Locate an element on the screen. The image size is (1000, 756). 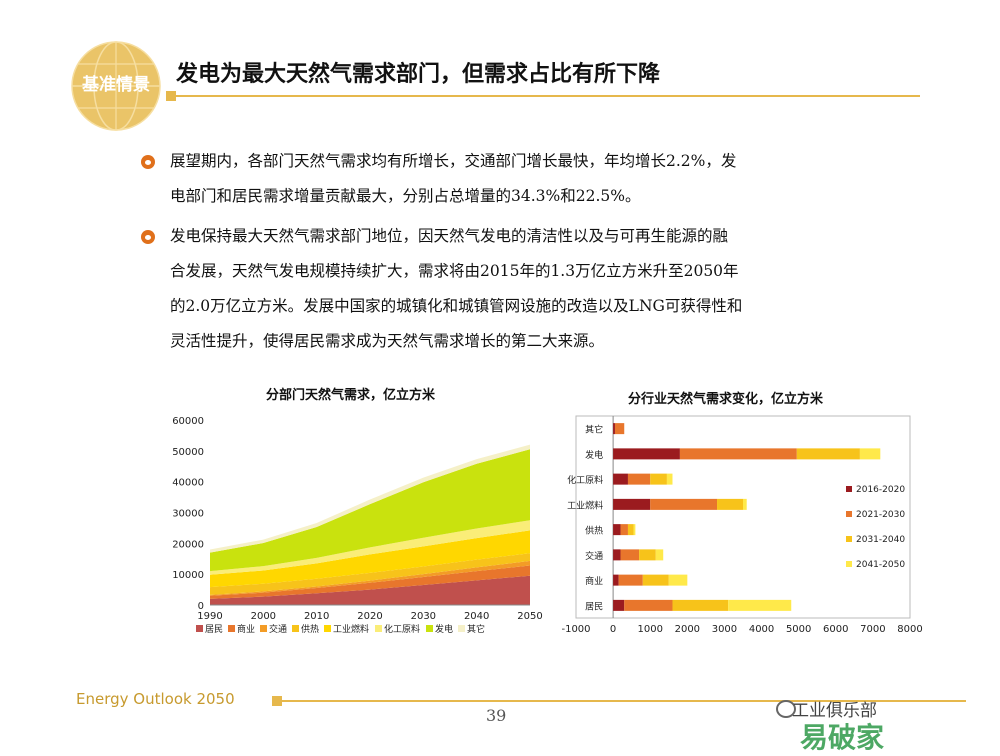
x-tick-label: -1000 is located at coordinates (575, 629).